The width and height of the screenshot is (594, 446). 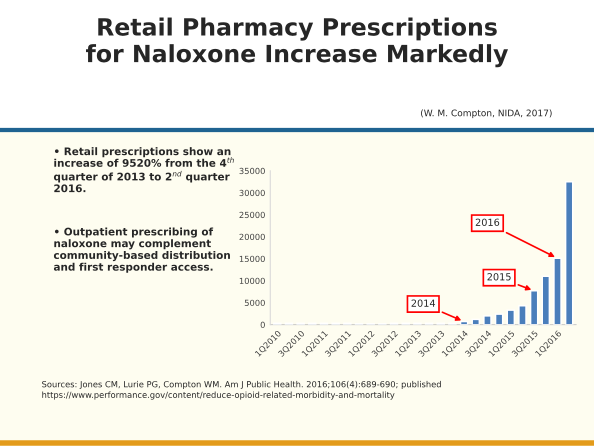 I want to click on y-tick-label: 30000, so click(x=252, y=193).